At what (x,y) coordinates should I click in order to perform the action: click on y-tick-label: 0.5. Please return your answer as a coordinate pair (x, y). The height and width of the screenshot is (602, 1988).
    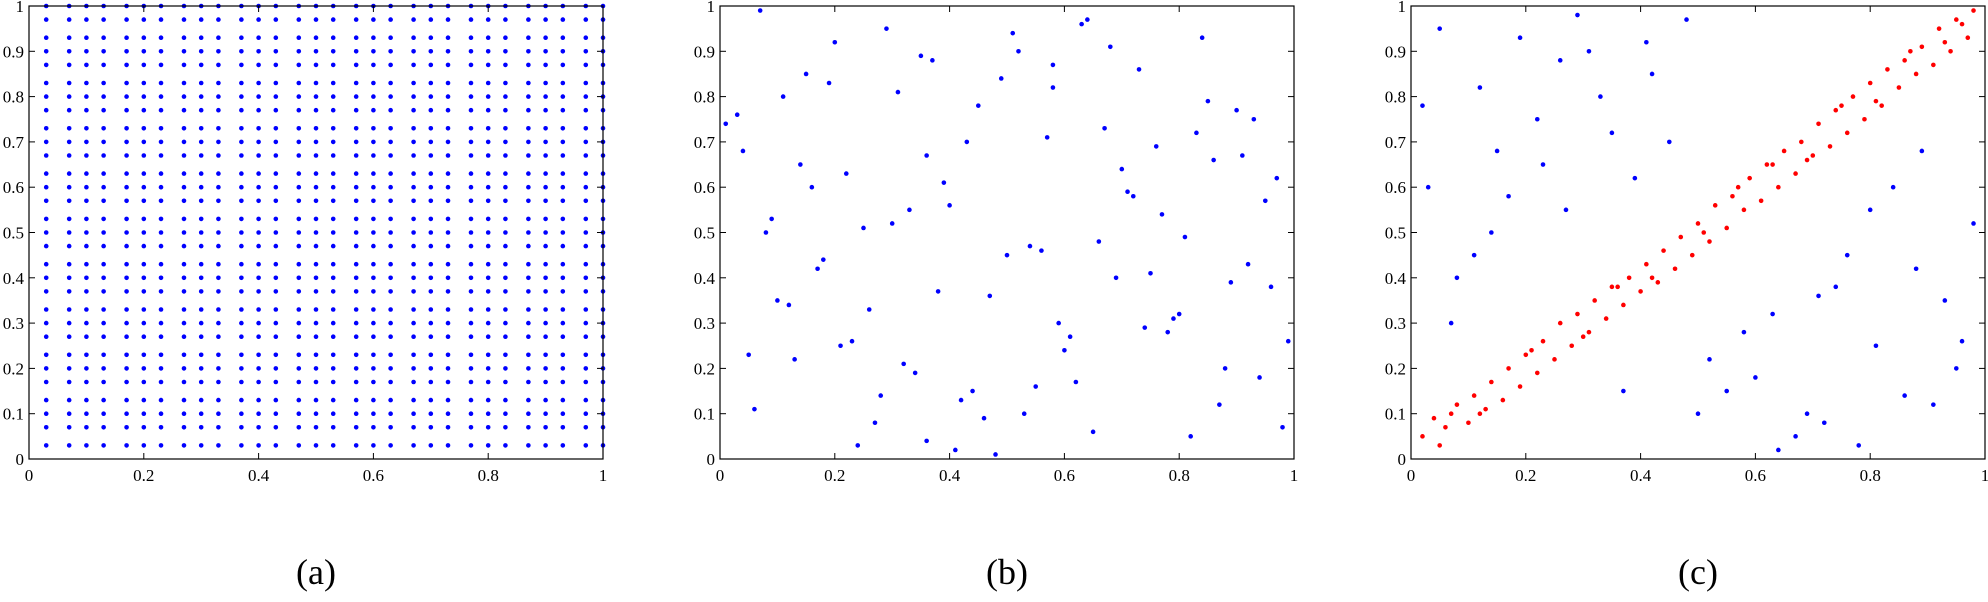
    Looking at the image, I should click on (1395, 233).